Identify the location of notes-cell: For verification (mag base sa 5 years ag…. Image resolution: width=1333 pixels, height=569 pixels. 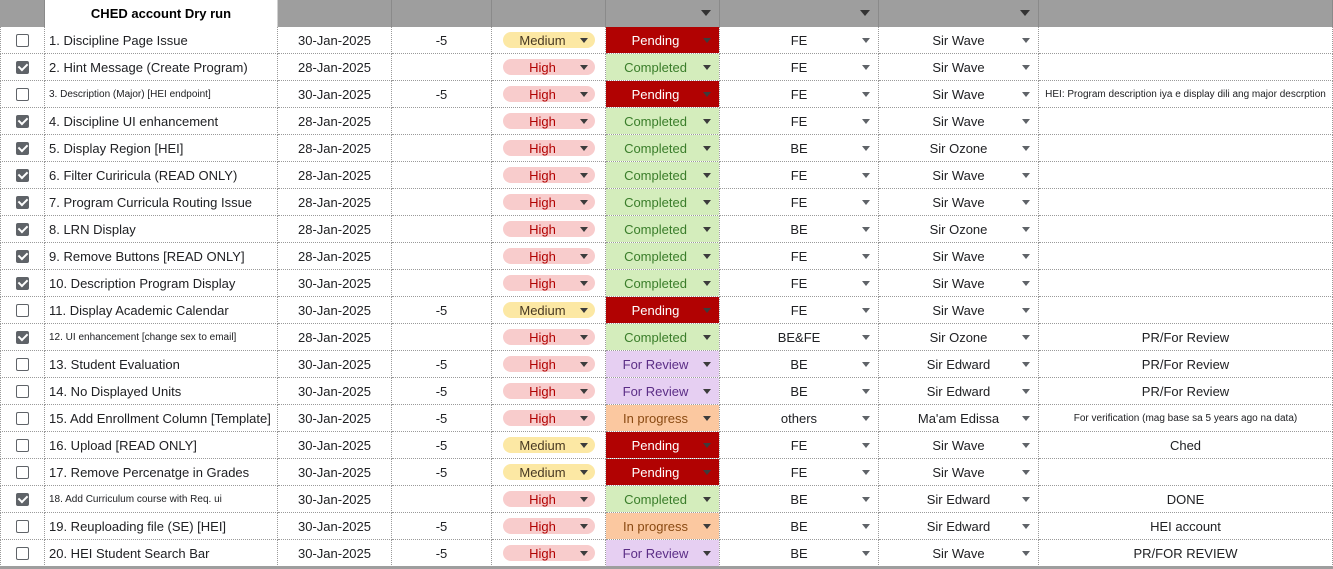
(1186, 418).